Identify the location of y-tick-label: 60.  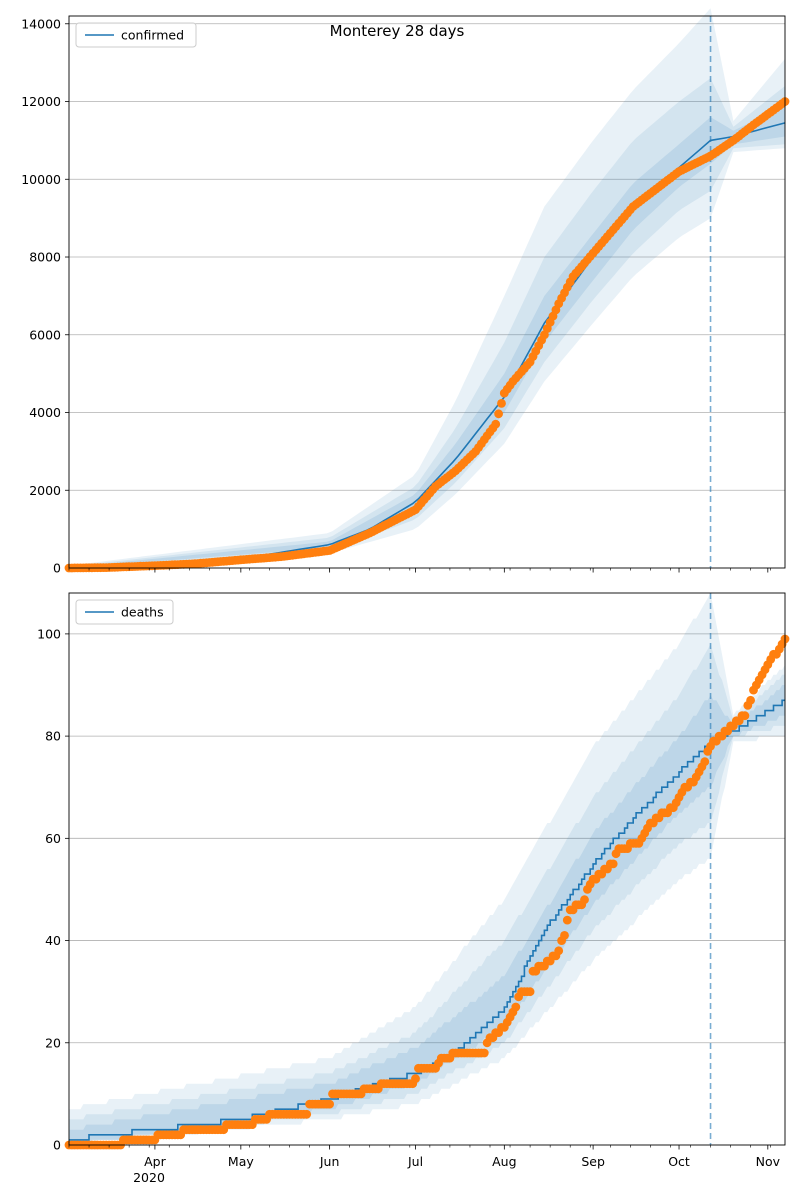
(53, 838).